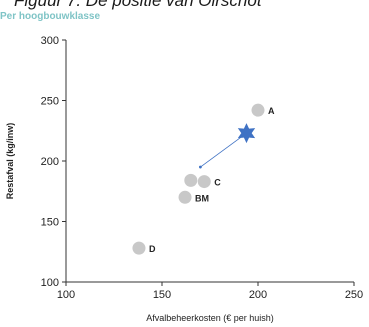 This screenshot has width=369, height=327. Describe the element at coordinates (271, 111) in the screenshot. I see `point-label: A` at that location.